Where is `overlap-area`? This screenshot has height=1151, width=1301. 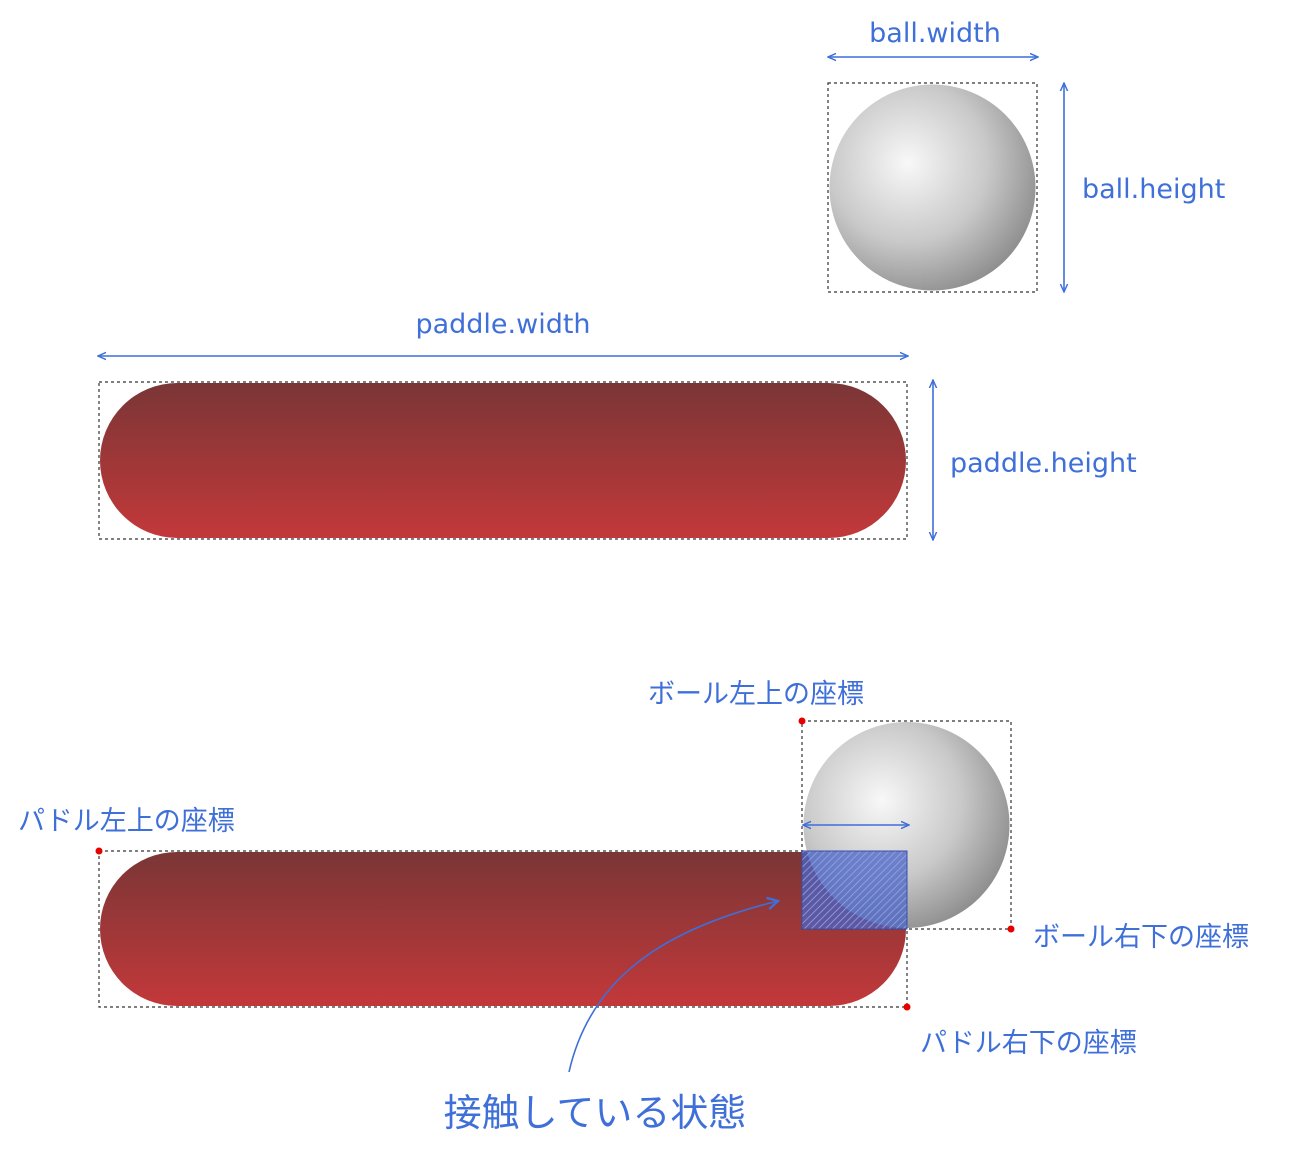 overlap-area is located at coordinates (854, 890).